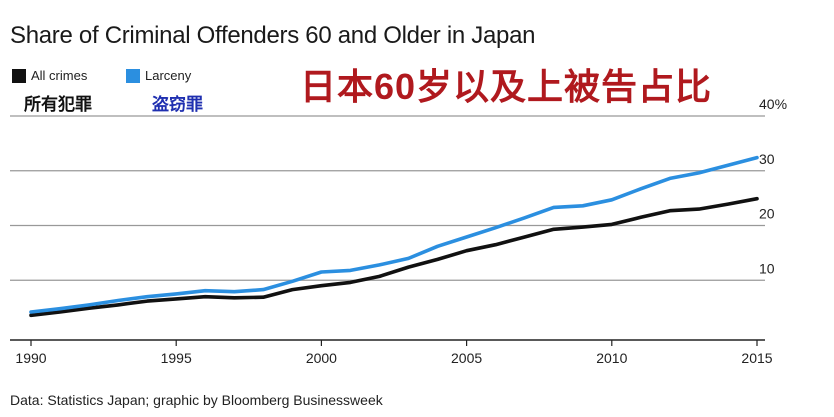 The height and width of the screenshot is (417, 834). Describe the element at coordinates (321, 358) in the screenshot. I see `x-tick-label-2000: 2000` at that location.